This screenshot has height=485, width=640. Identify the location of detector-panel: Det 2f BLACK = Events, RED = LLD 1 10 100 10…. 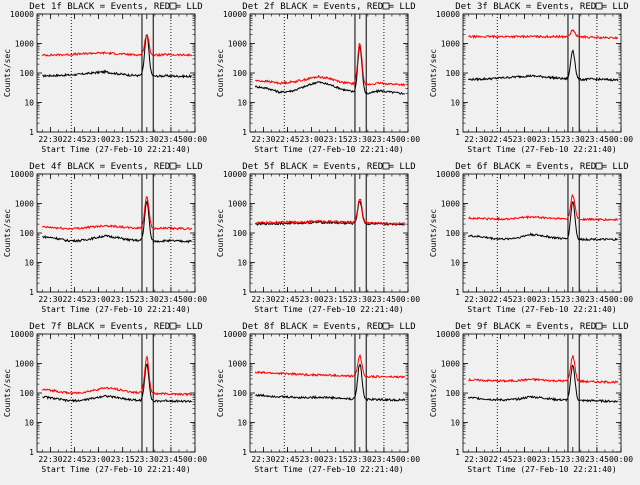
(318, 78).